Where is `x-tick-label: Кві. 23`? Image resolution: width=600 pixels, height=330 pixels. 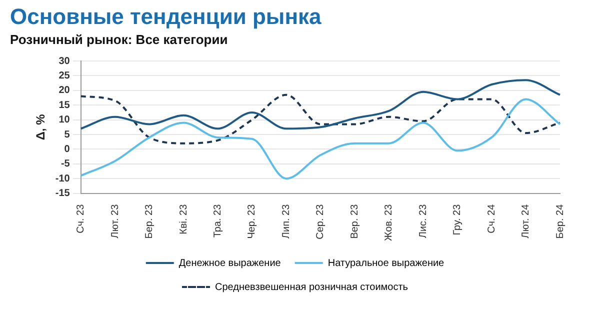 x-tick-label: Кві. 23 is located at coordinates (184, 219).